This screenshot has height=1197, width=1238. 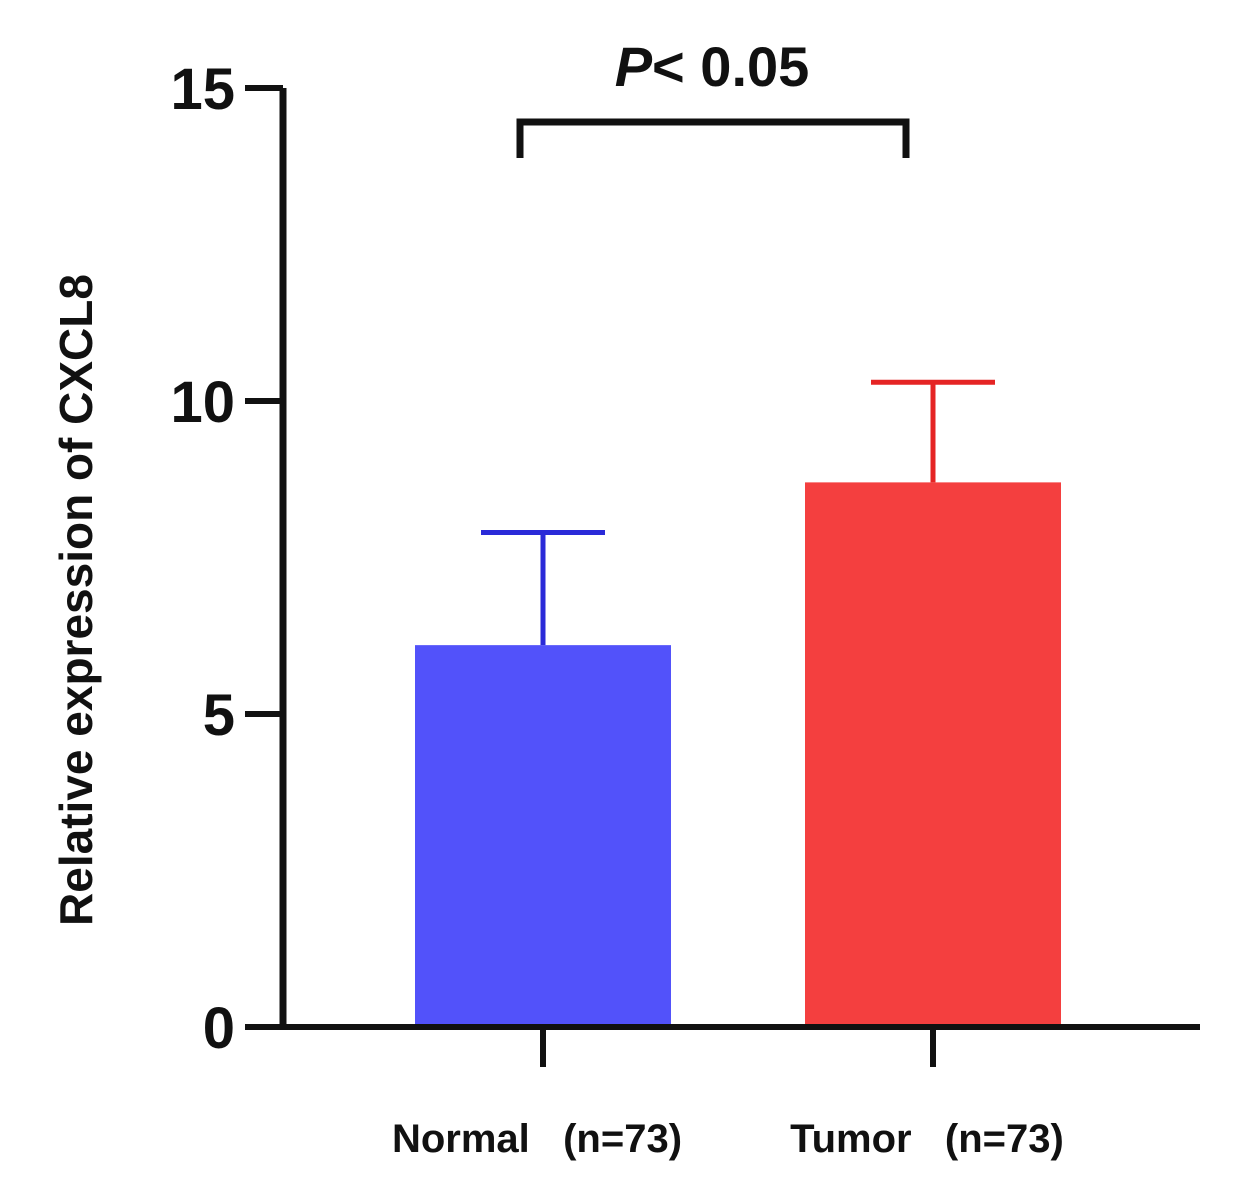 What do you see at coordinates (713, 138) in the screenshot?
I see `significance-bracket` at bounding box center [713, 138].